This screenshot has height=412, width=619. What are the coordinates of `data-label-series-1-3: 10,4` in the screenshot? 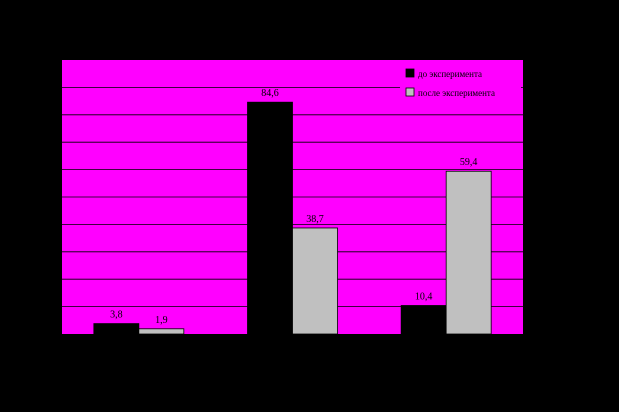 It's located at (424, 297).